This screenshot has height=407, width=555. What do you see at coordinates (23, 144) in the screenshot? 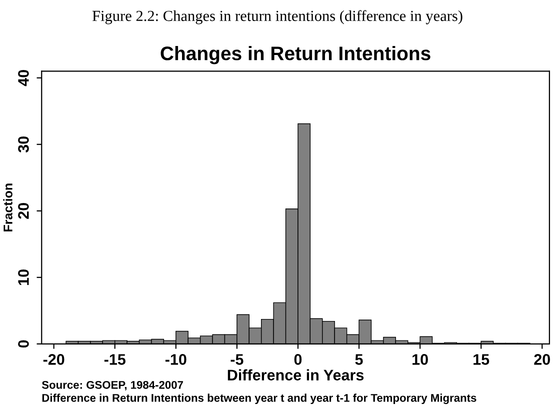
I see `y-tick-label: 30` at bounding box center [23, 144].